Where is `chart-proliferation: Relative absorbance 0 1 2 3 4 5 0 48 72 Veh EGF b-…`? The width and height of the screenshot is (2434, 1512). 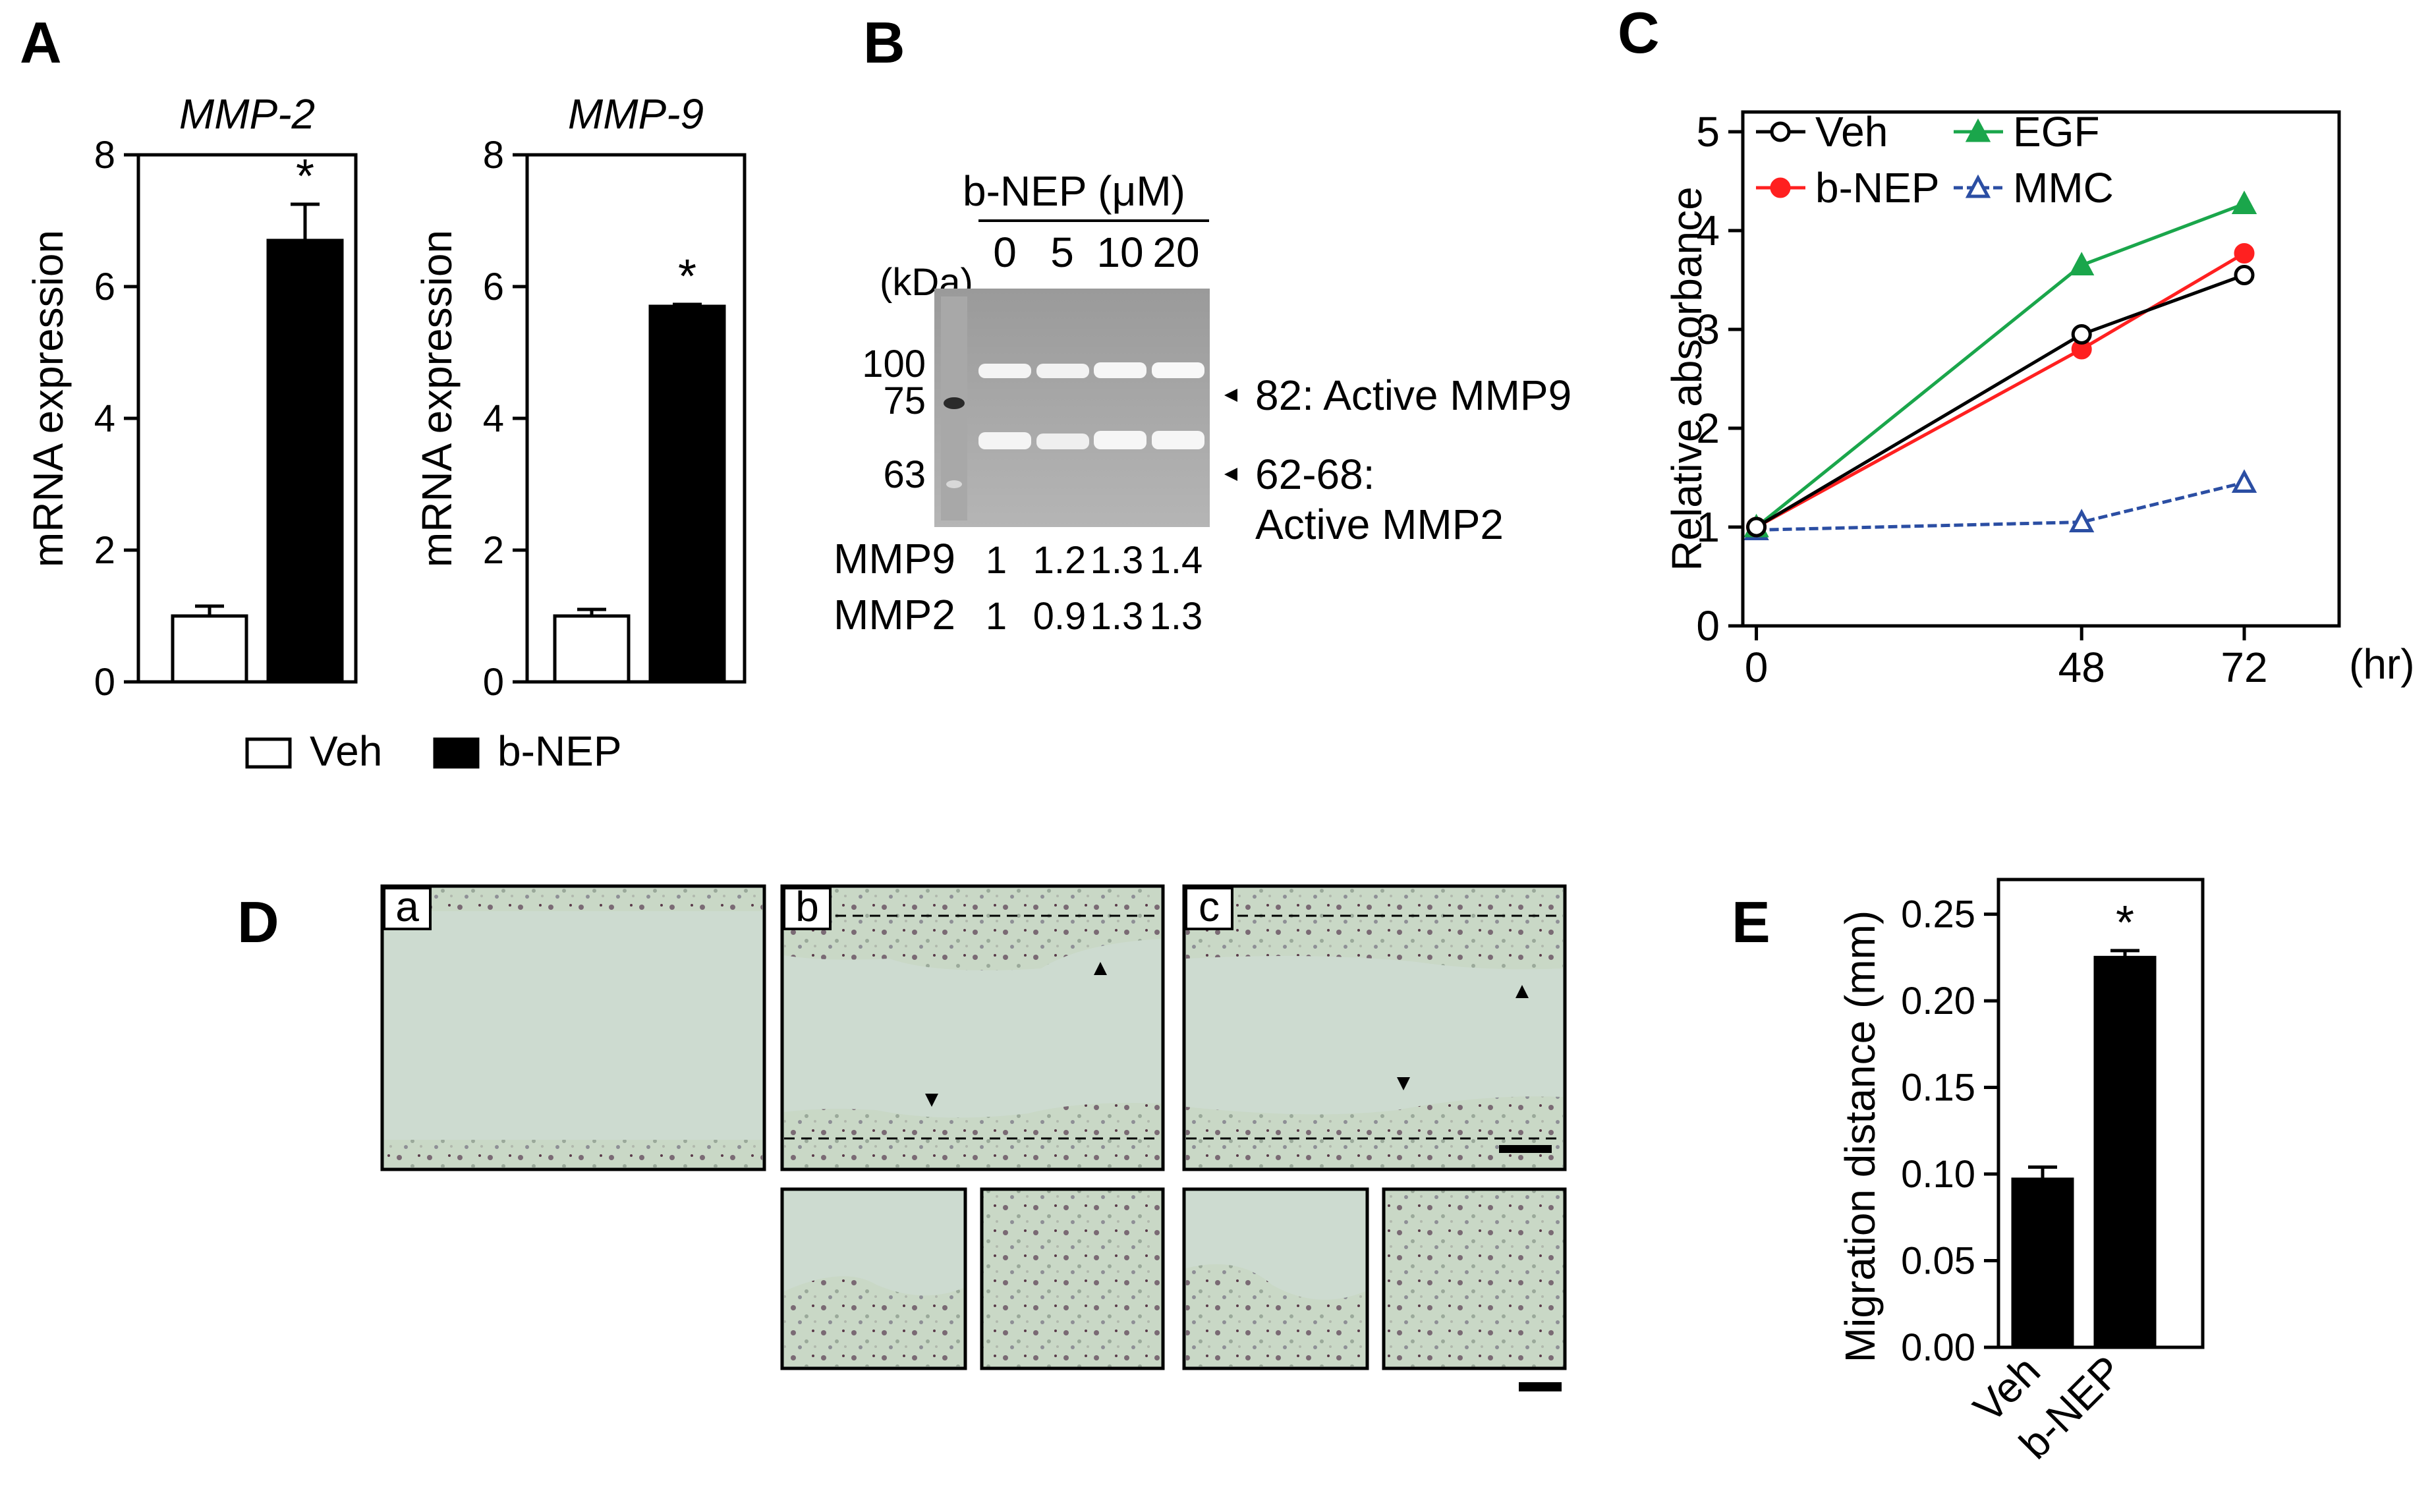 chart-proliferation: Relative absorbance 0 1 2 3 4 5 0 48 72 Veh EGF b-… is located at coordinates (2039, 399).